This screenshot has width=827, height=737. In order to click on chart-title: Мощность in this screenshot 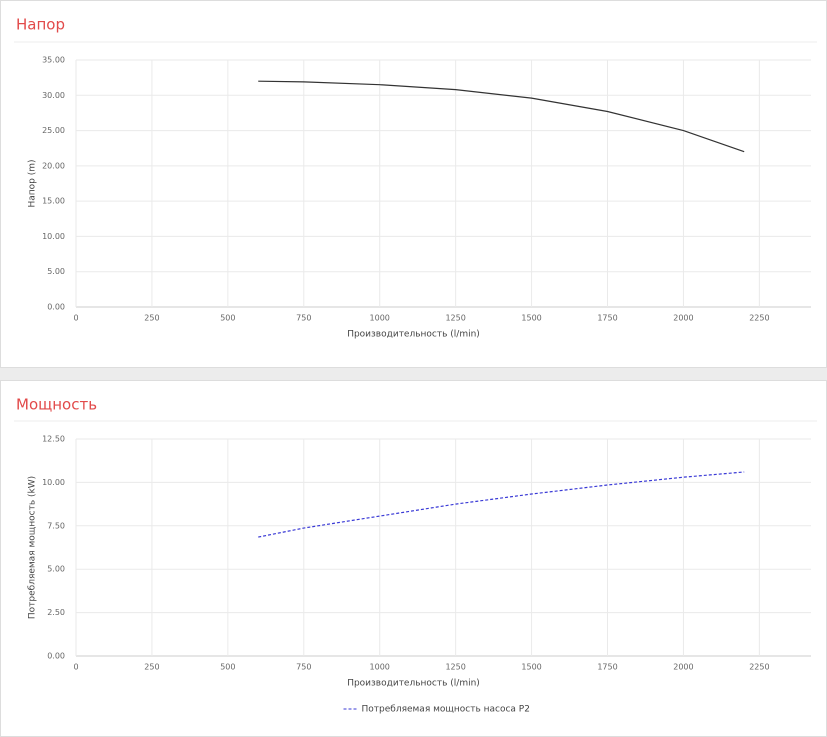, I will do `click(56, 405)`.